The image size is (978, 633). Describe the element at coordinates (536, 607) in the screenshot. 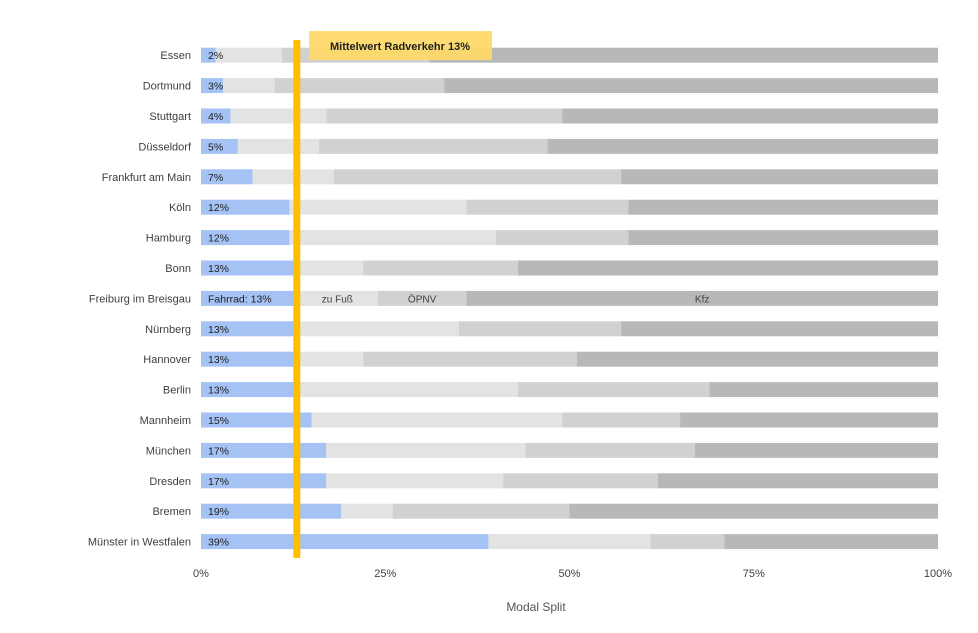

I see `x-axis-label: Modal Split` at that location.